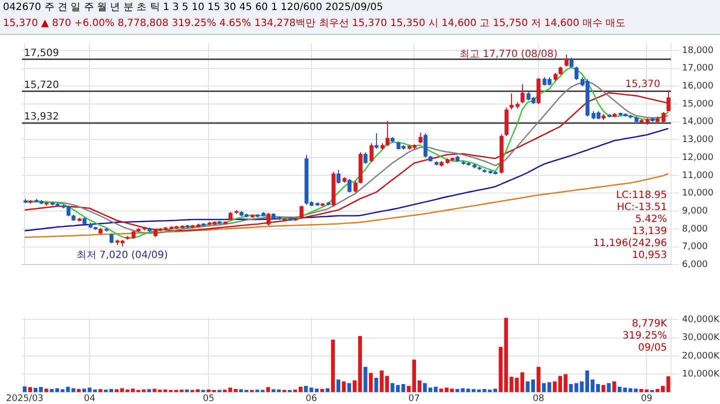 This screenshot has height=404, width=720. What do you see at coordinates (698, 87) in the screenshot?
I see `y-tick-label: 16,000` at bounding box center [698, 87].